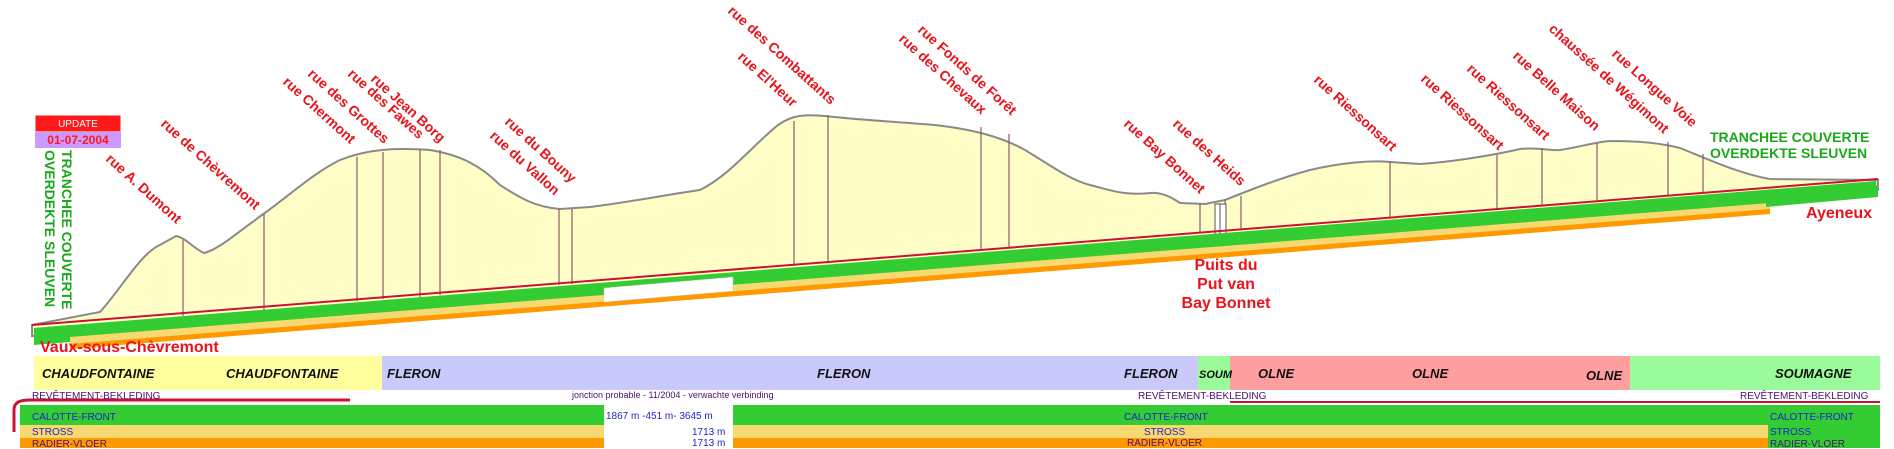 Image resolution: width=1894 pixels, height=449 pixels. What do you see at coordinates (708, 443) in the screenshot?
I see `radier-progress: 1713 m` at bounding box center [708, 443].